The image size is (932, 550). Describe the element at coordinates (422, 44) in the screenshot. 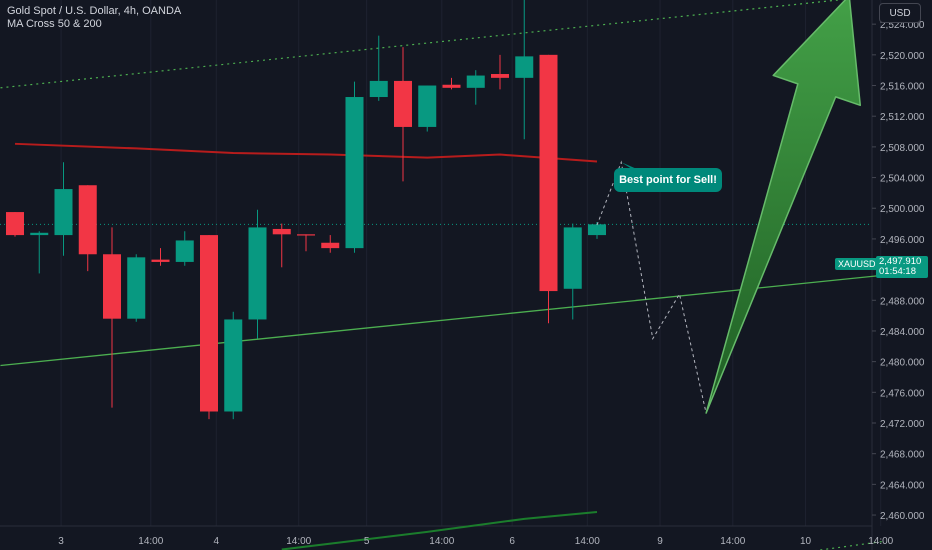

I see `upper-channel-line` at that location.